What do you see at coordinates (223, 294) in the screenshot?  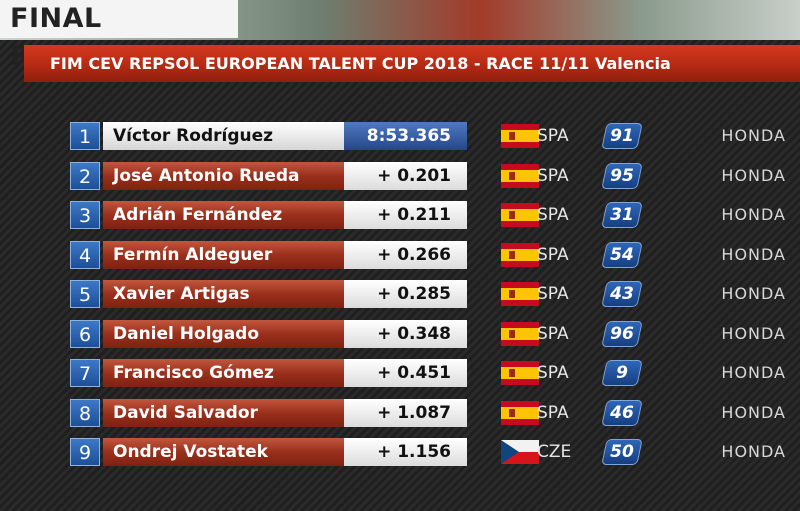 I see `rider-name: Xavier Artigas` at bounding box center [223, 294].